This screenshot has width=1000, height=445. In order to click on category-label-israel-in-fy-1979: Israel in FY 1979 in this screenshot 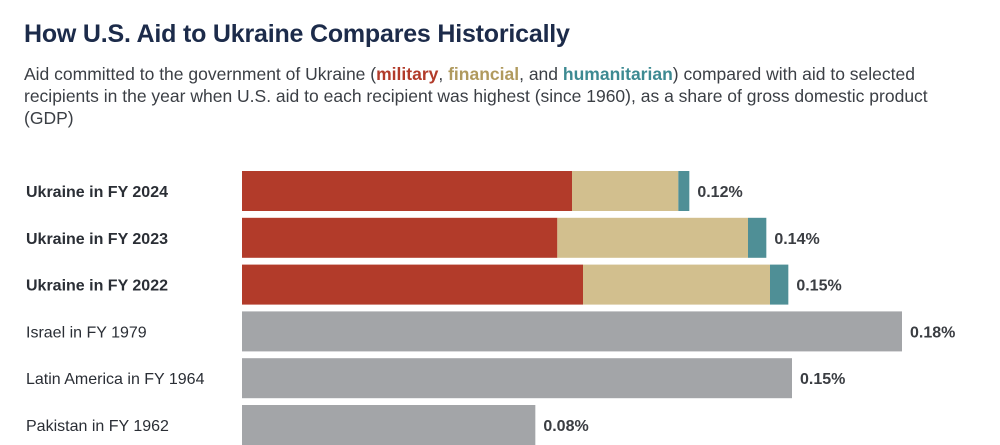, I will do `click(86, 332)`.